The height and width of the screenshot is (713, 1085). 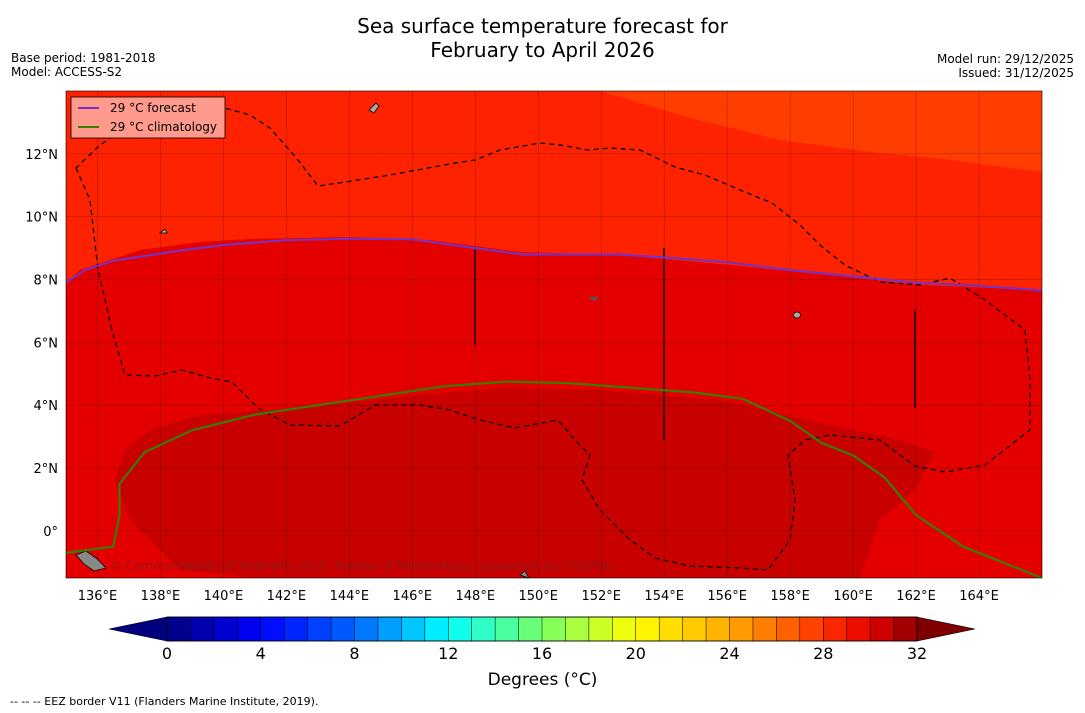 What do you see at coordinates (350, 596) in the screenshot?
I see `x-tick-label: 144°E` at bounding box center [350, 596].